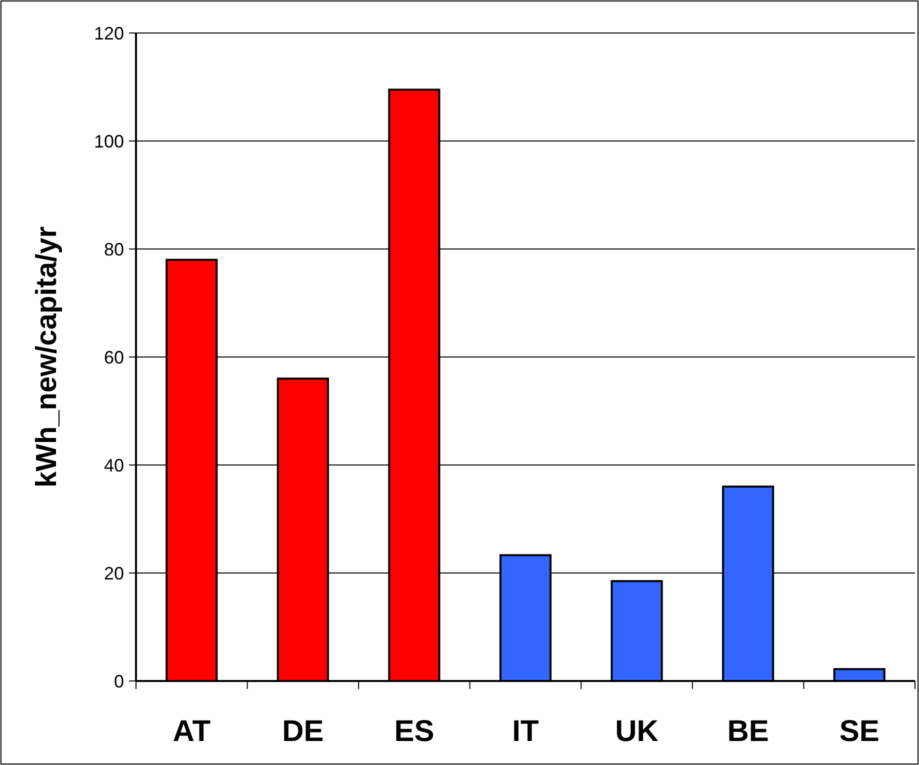  I want to click on x-tick-label: DE, so click(303, 731).